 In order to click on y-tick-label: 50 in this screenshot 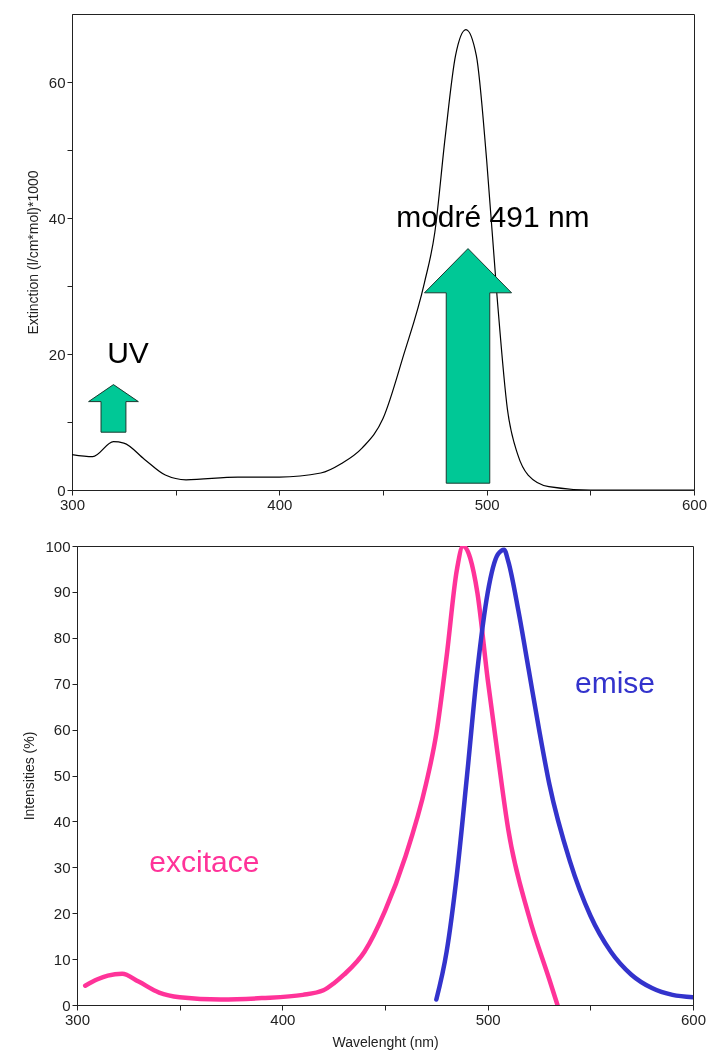, I will do `click(62, 775)`.